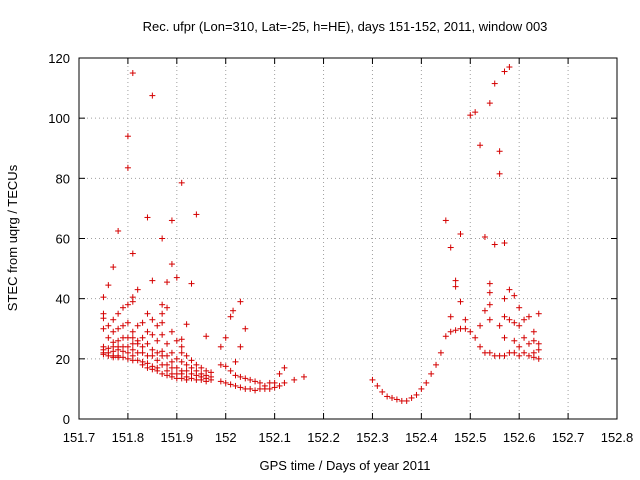 This screenshot has width=640, height=480. Describe the element at coordinates (519, 437) in the screenshot. I see `x-tick-label: 152.6` at that location.